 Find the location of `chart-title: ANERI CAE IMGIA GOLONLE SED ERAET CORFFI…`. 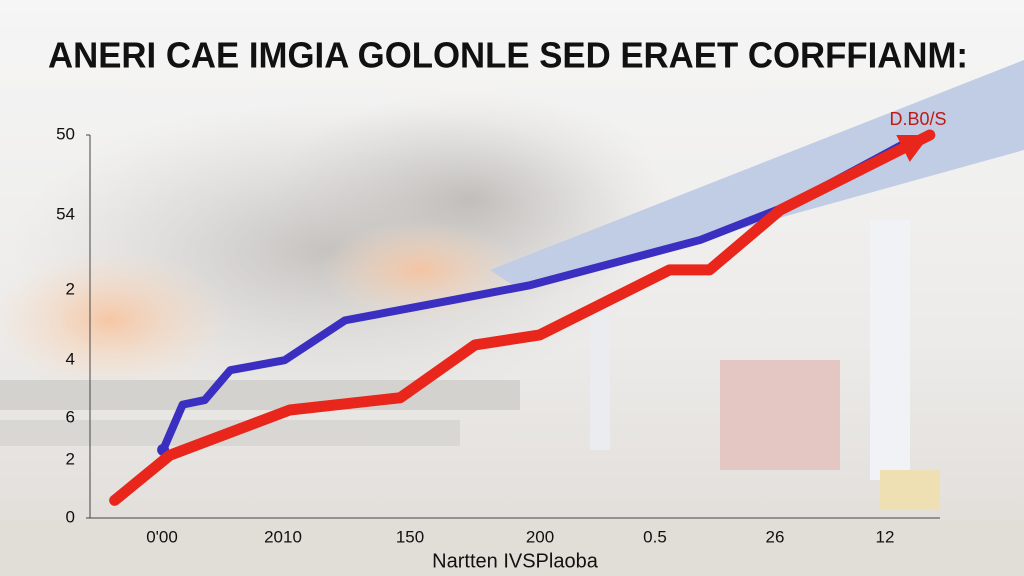

chart-title: ANERI CAE IMGIA GOLONLE SED ERAET CORFFI… is located at coordinates (508, 55).